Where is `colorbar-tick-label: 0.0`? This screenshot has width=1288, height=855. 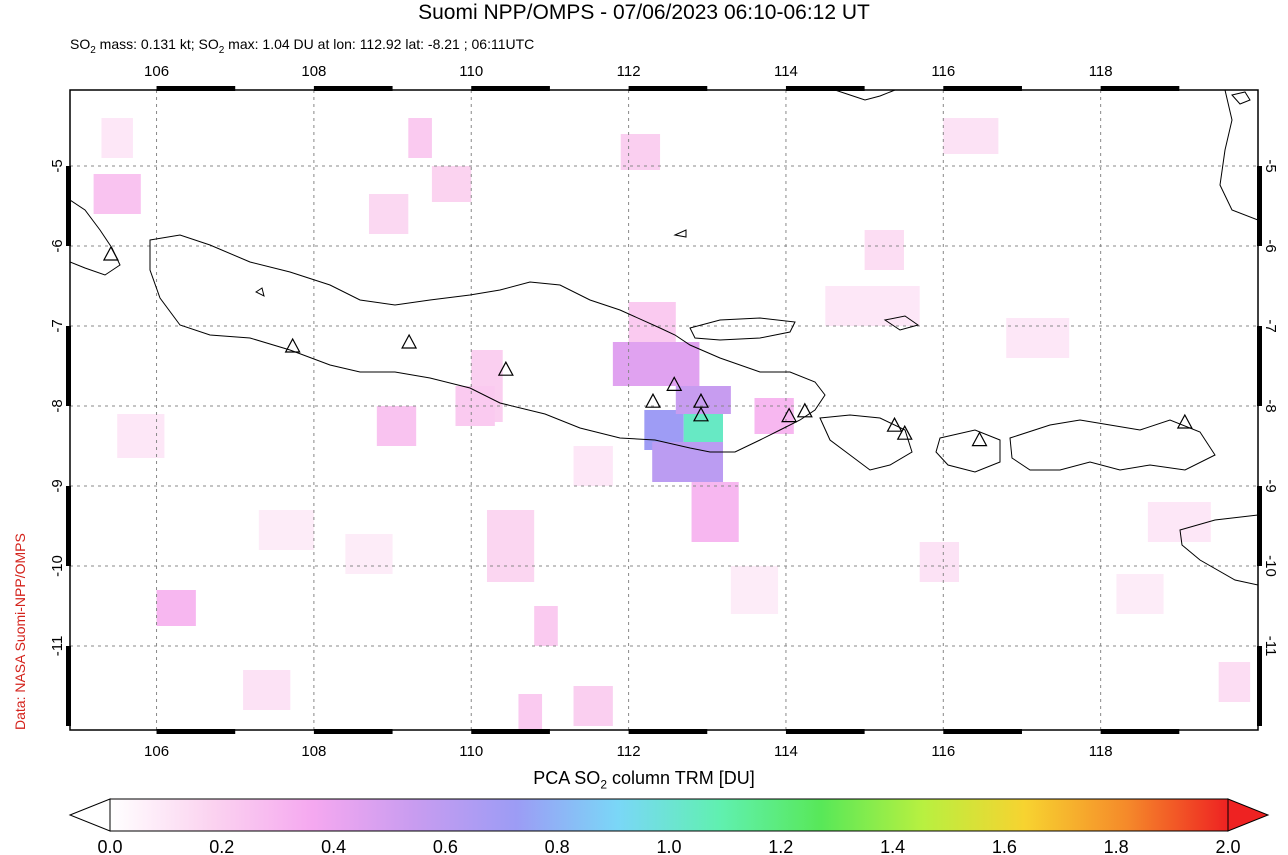
colorbar-tick-label: 0.0 is located at coordinates (109, 846).